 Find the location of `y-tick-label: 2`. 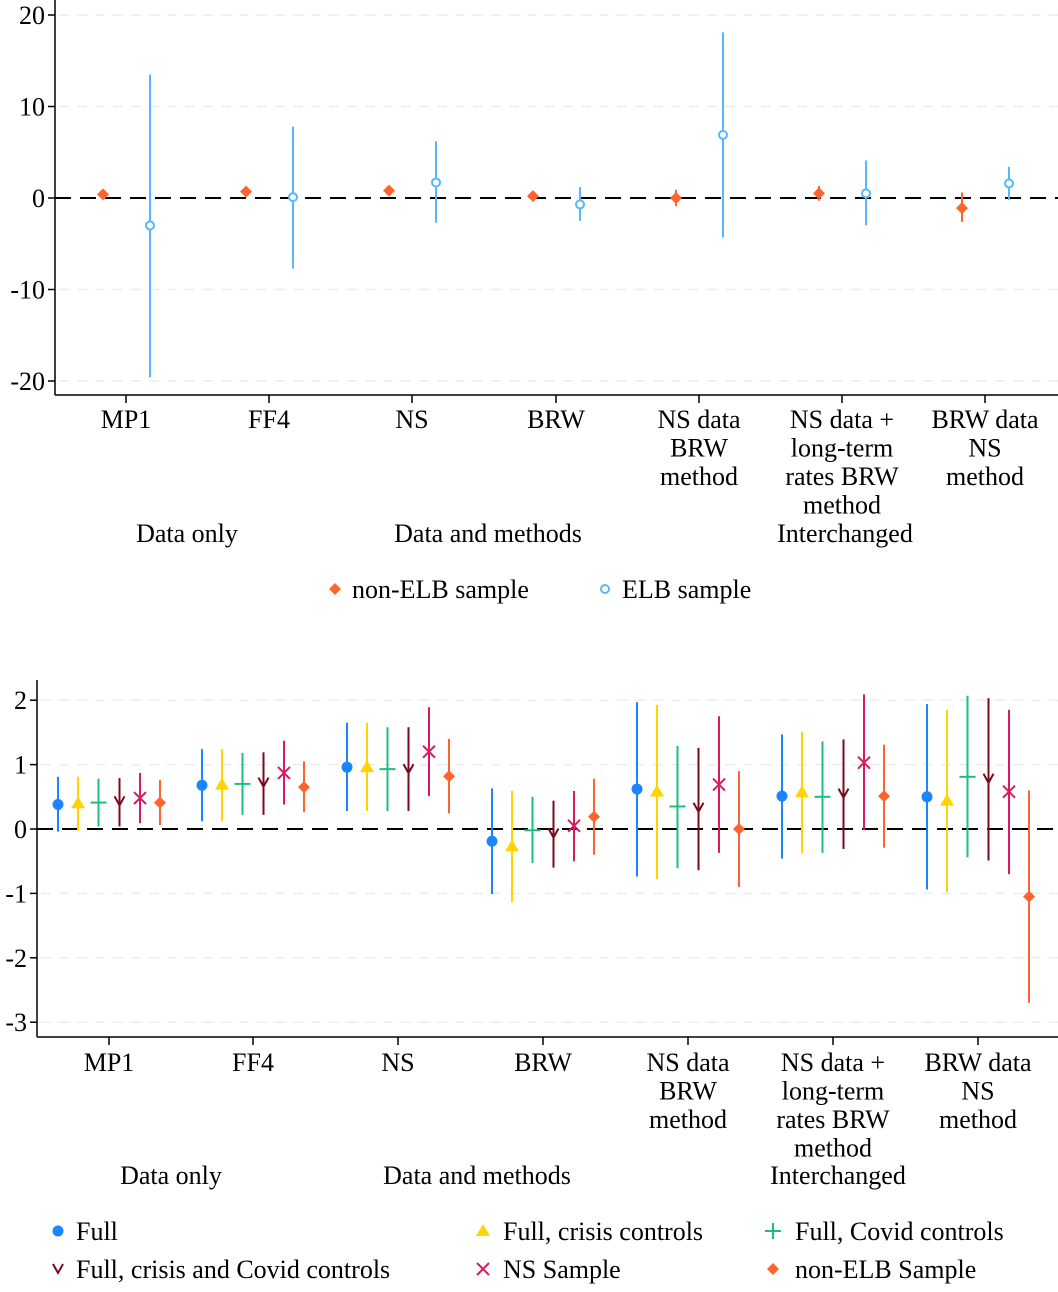

y-tick-label: 2 is located at coordinates (20, 700).